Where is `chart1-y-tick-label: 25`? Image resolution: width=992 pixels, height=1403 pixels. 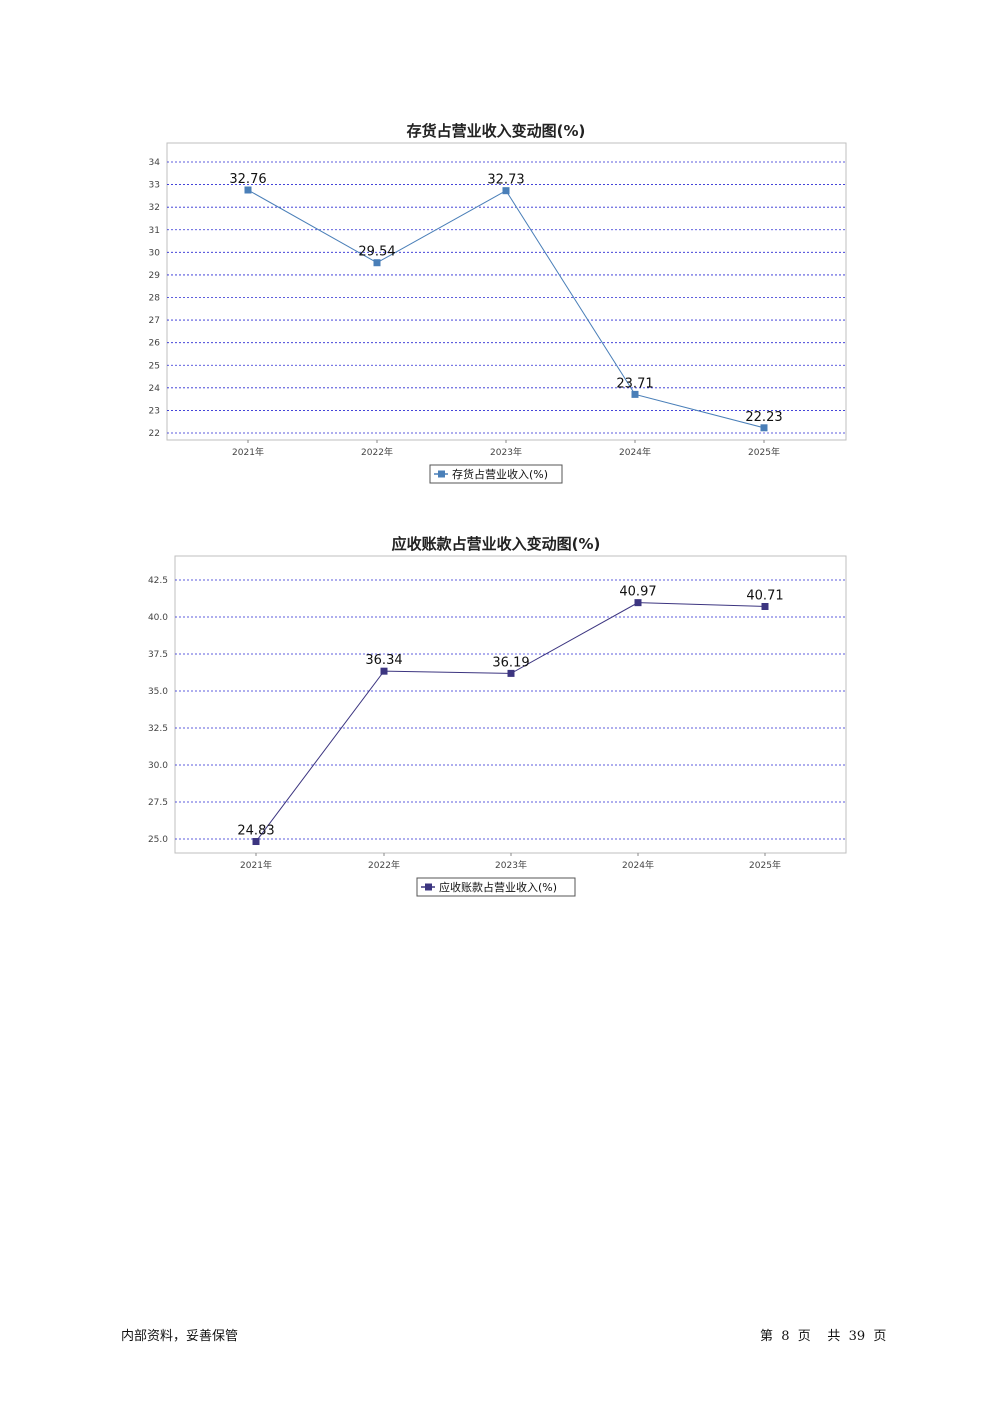 chart1-y-tick-label: 25 is located at coordinates (154, 366).